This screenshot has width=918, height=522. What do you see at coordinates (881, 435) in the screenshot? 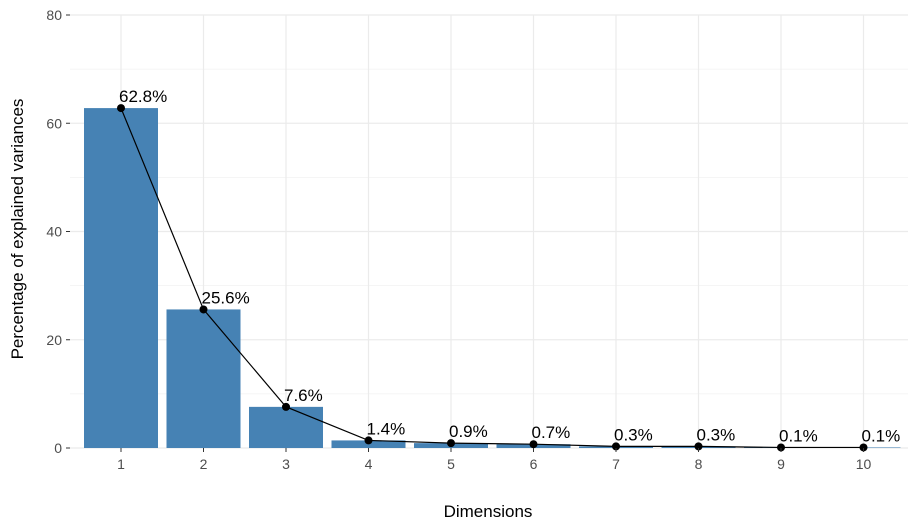
I see `data-label-dim-10: 0.1%` at bounding box center [881, 435].